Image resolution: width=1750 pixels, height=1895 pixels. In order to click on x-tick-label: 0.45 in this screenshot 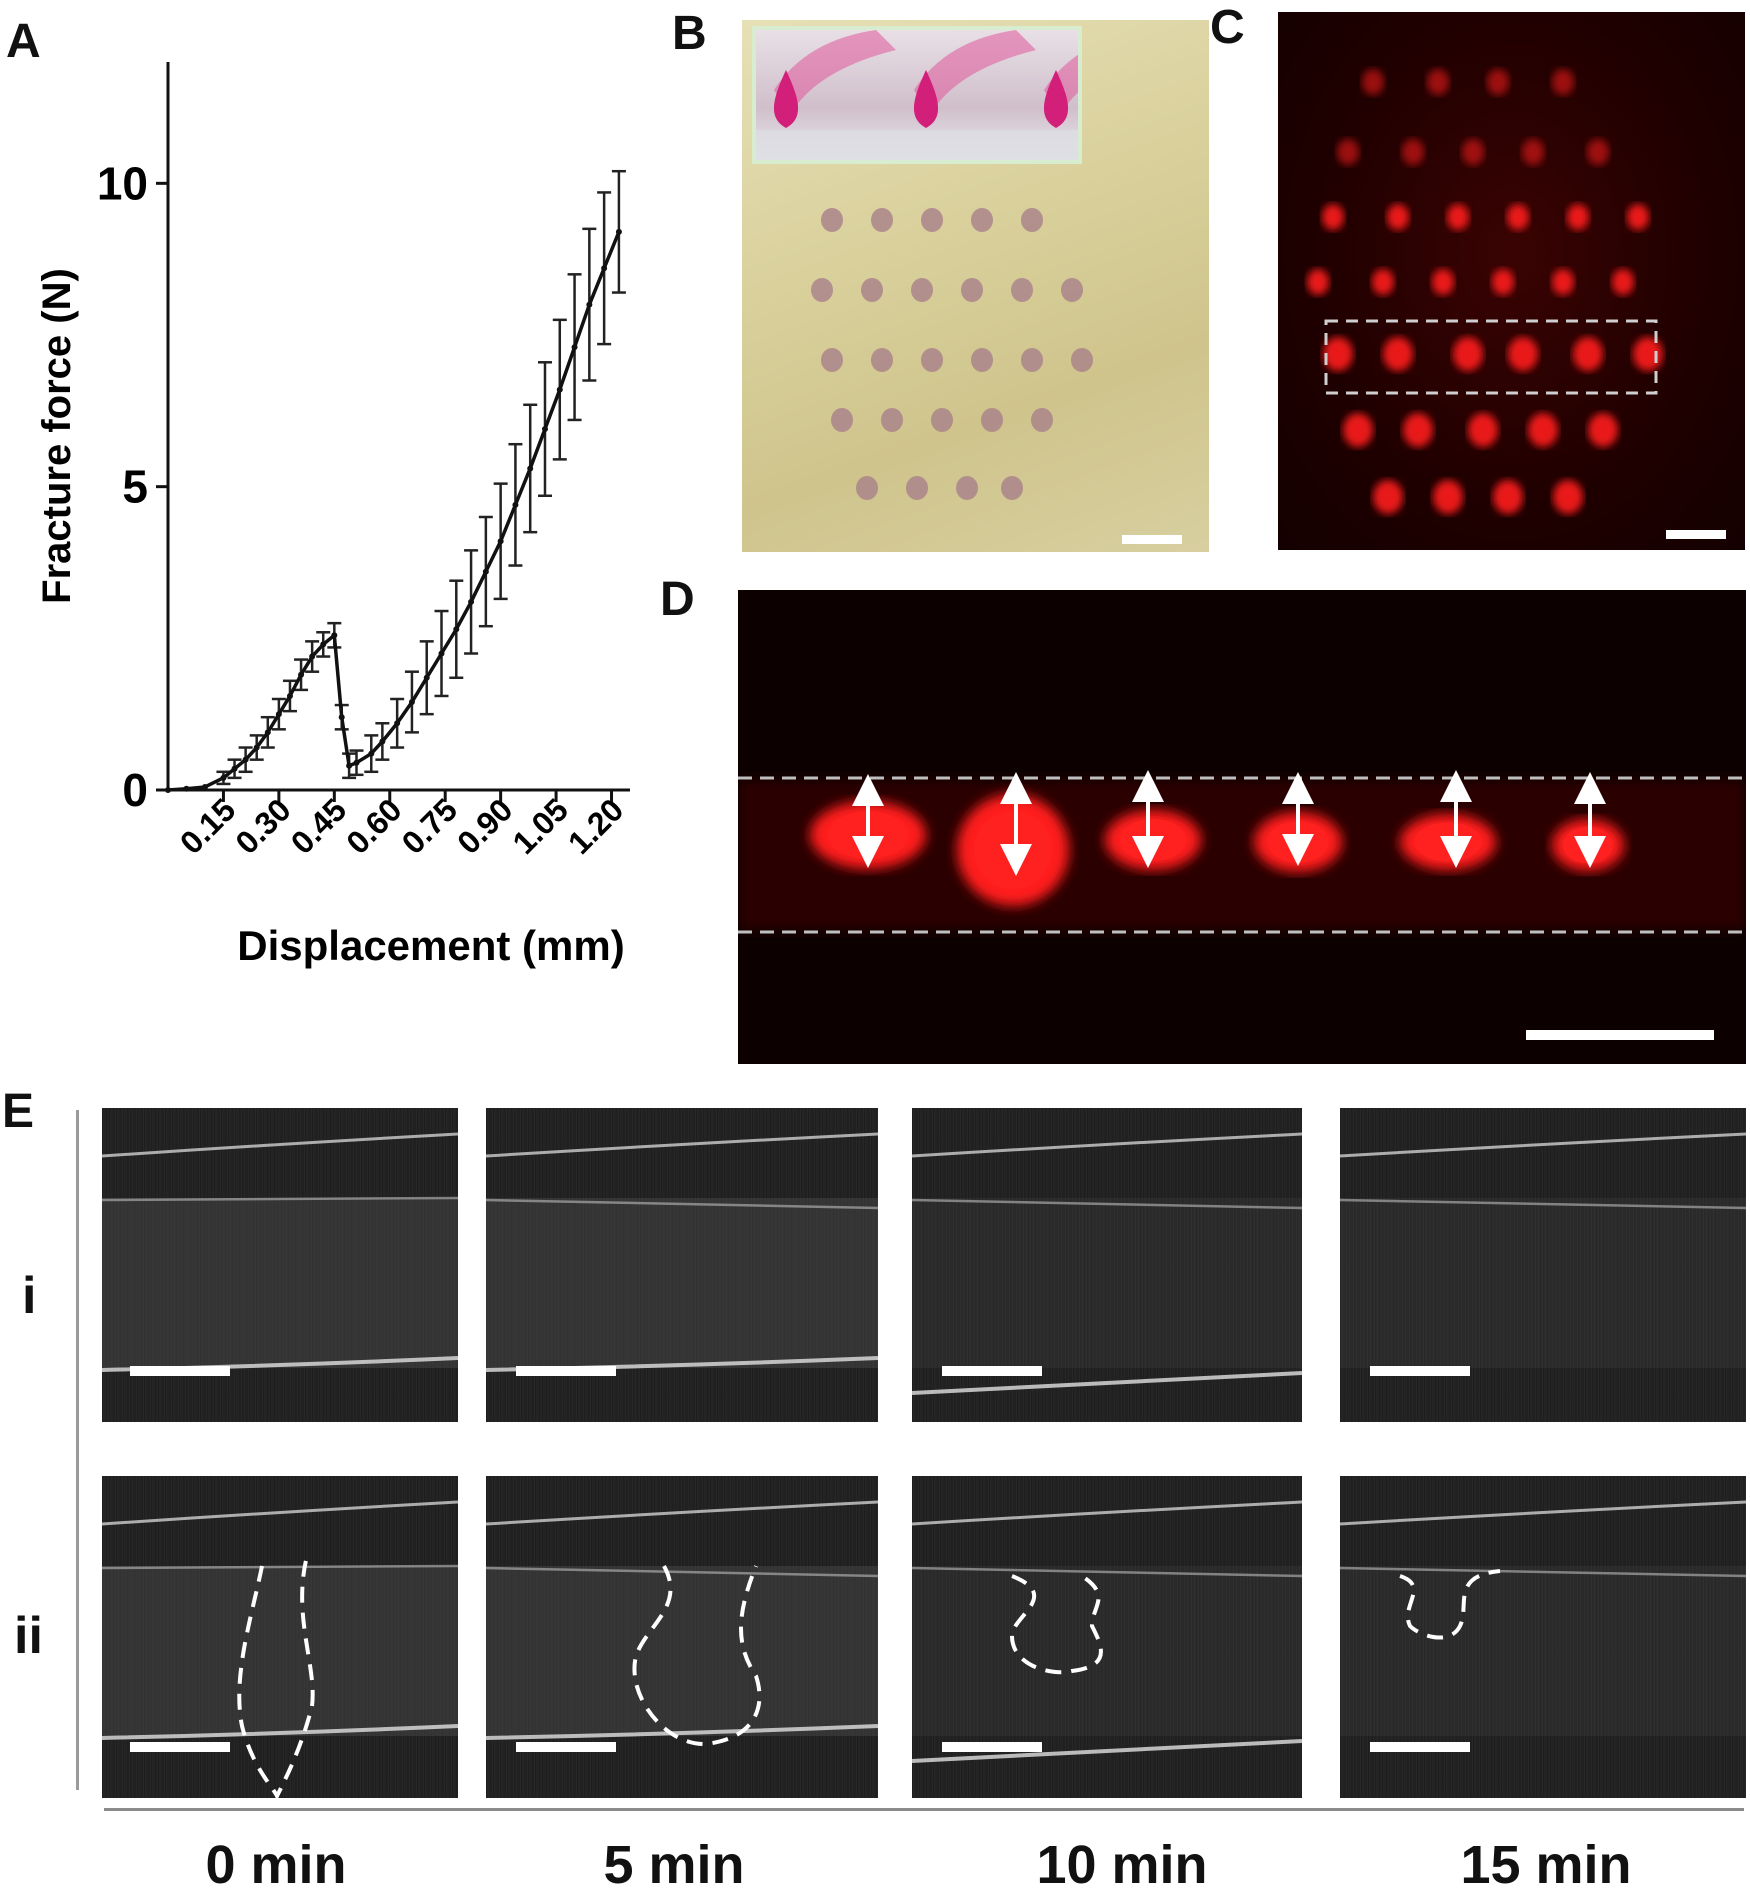, I will do `click(318, 825)`.